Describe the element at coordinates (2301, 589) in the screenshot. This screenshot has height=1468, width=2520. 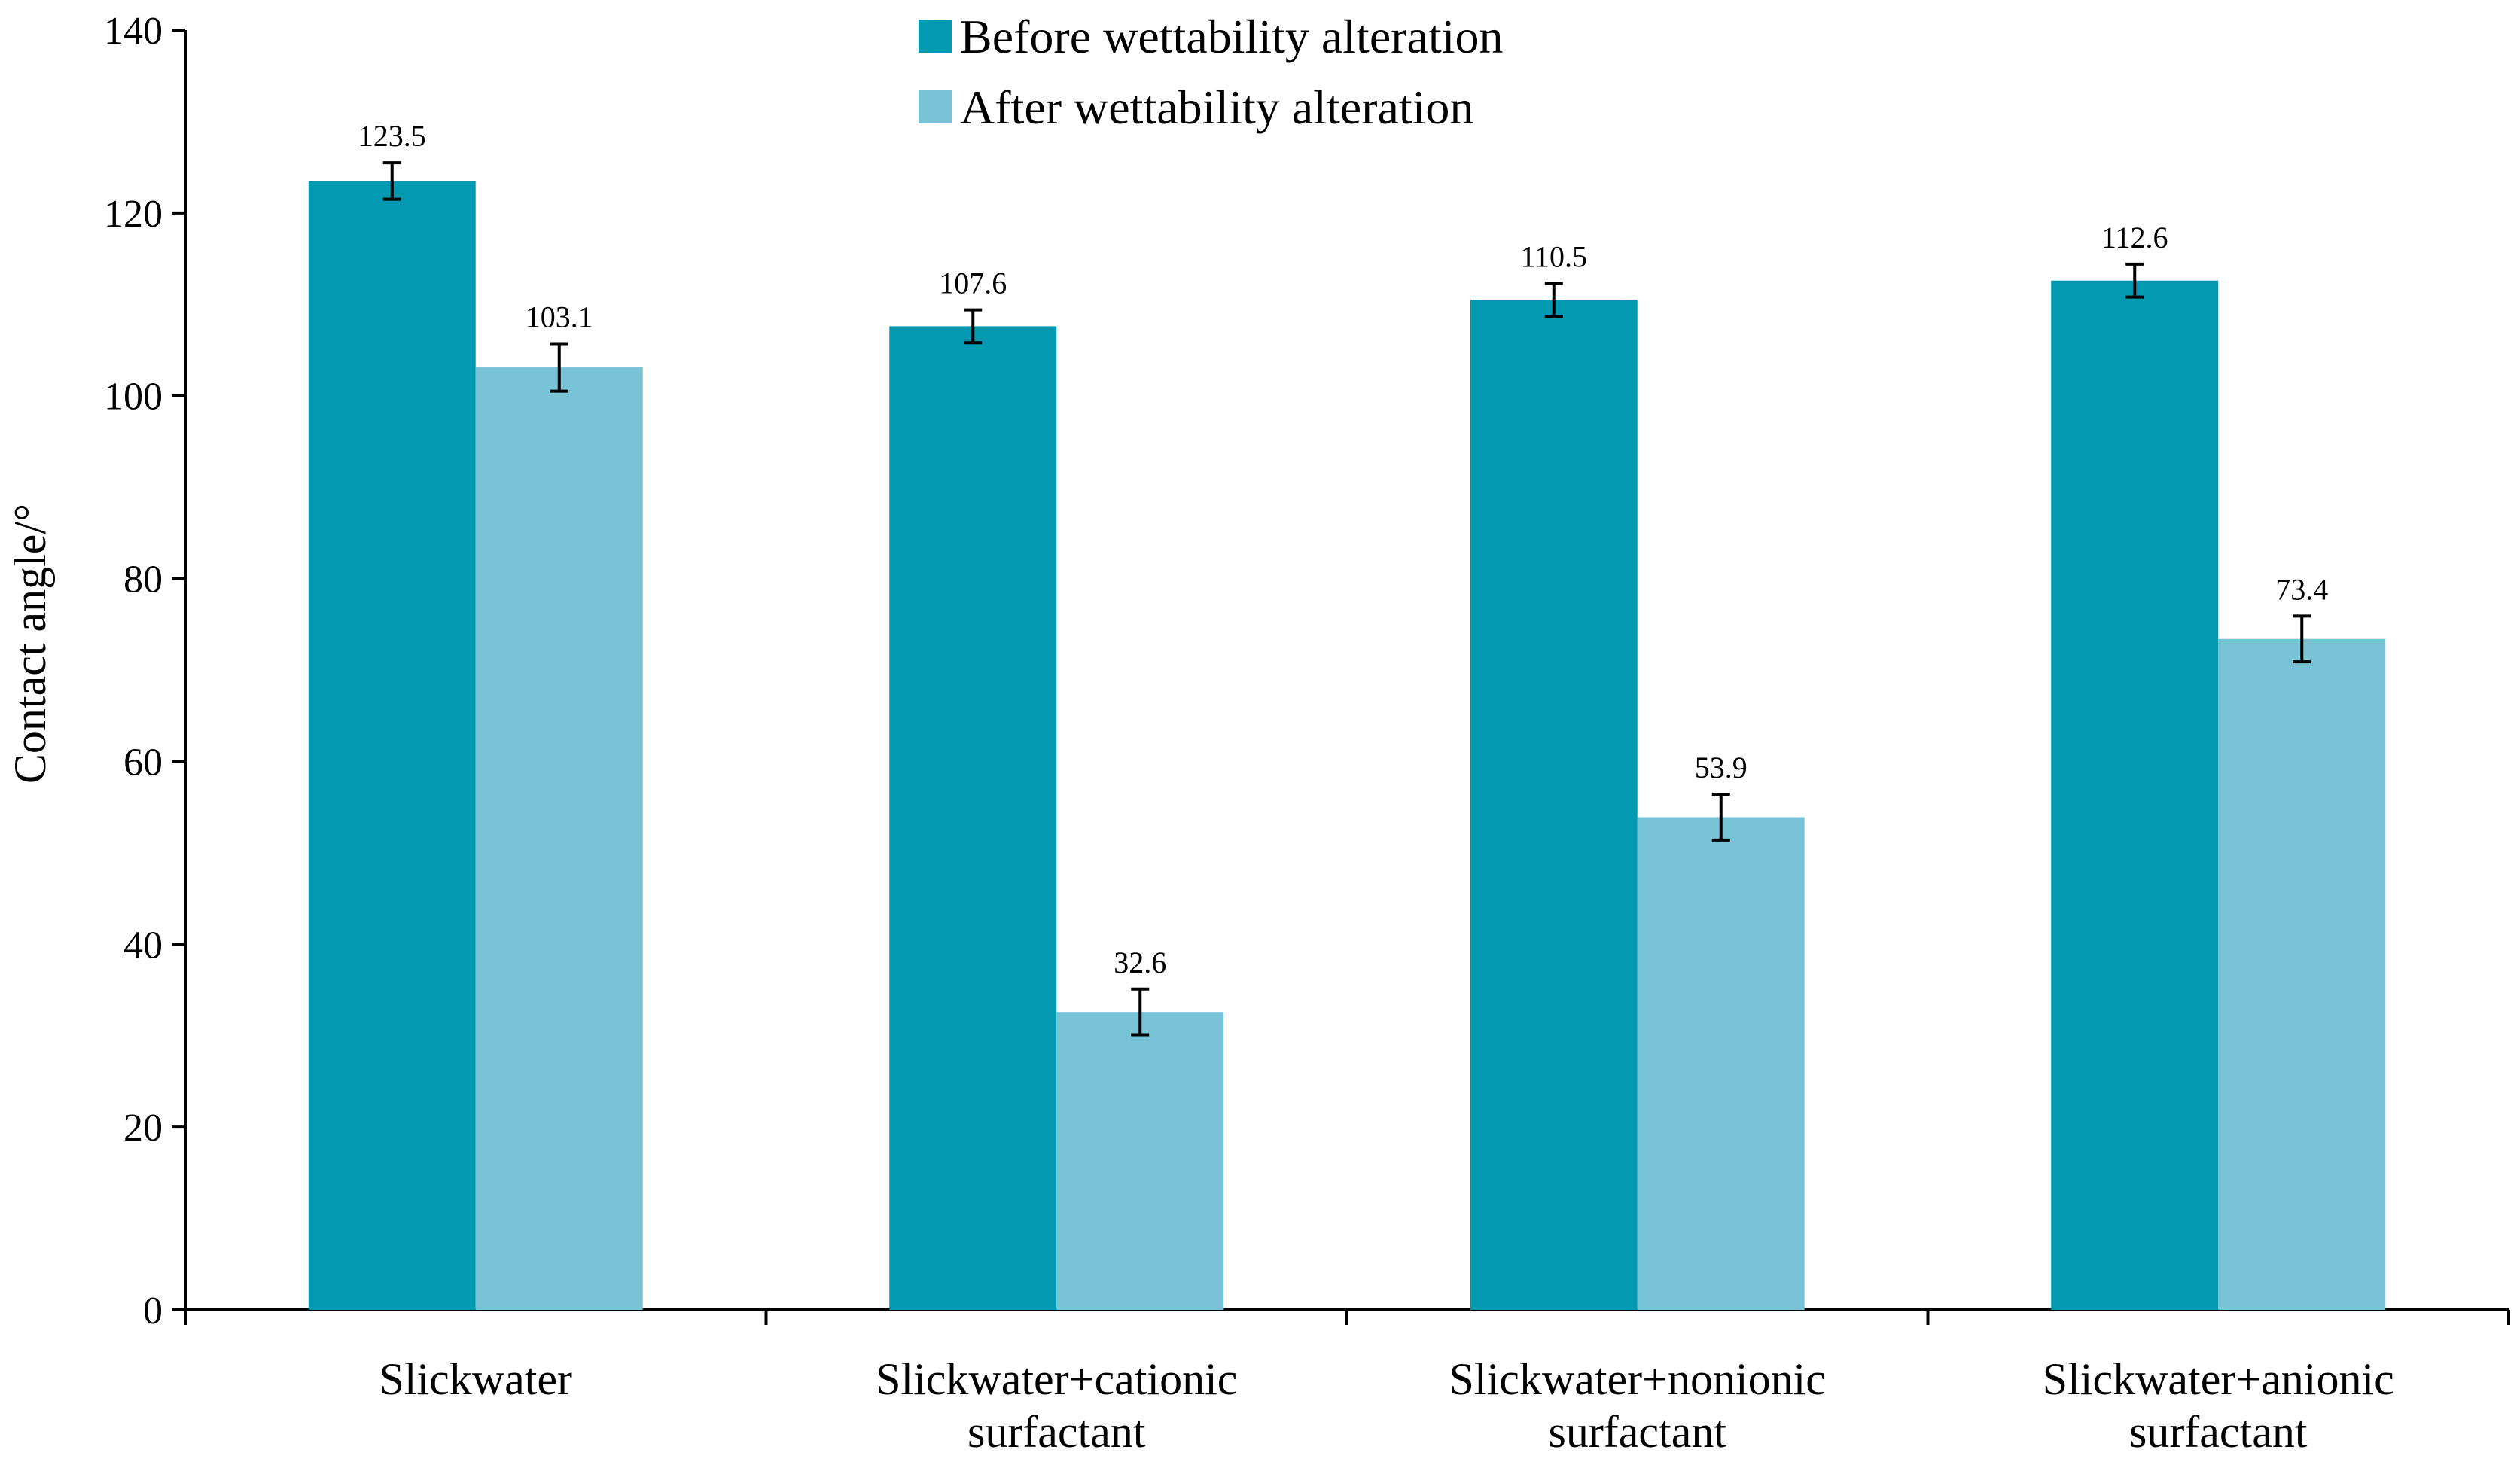
I see `data-label: 73.4` at that location.